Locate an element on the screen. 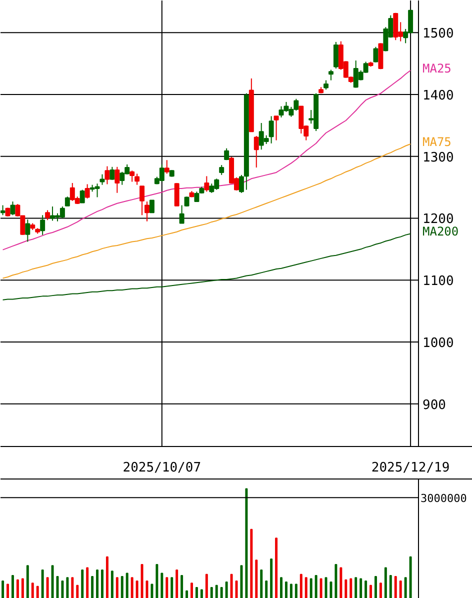  y-tick-label: 1400 is located at coordinates (438, 96).